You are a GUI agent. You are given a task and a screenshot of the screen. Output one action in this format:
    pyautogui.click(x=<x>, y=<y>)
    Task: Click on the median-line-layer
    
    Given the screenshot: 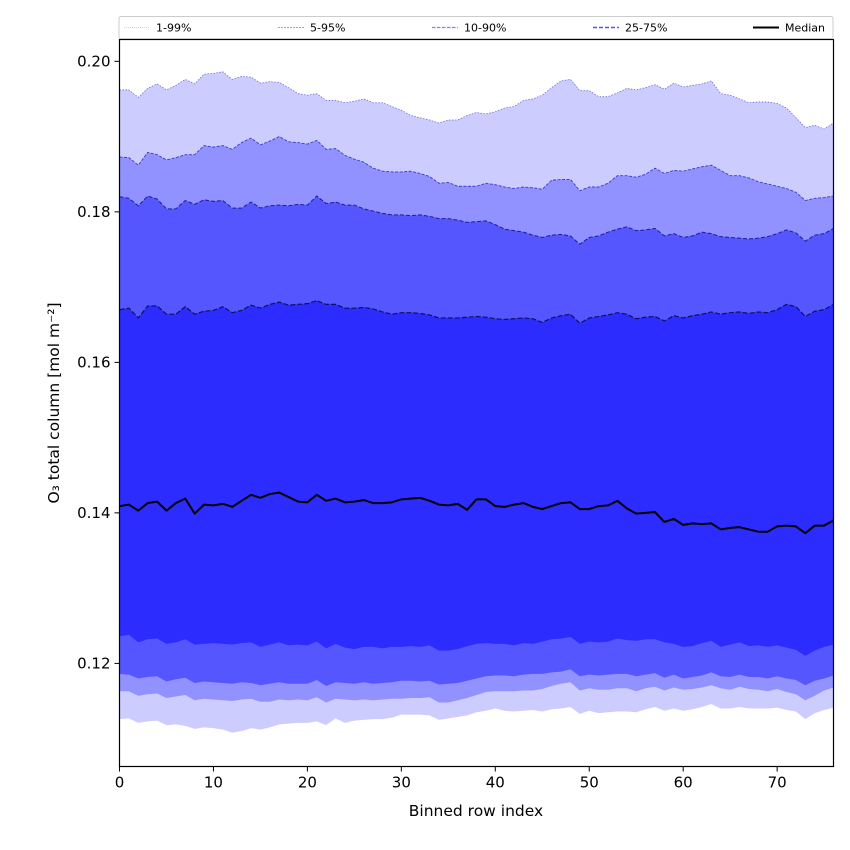 What is the action you would take?
    pyautogui.click(x=476, y=513)
    